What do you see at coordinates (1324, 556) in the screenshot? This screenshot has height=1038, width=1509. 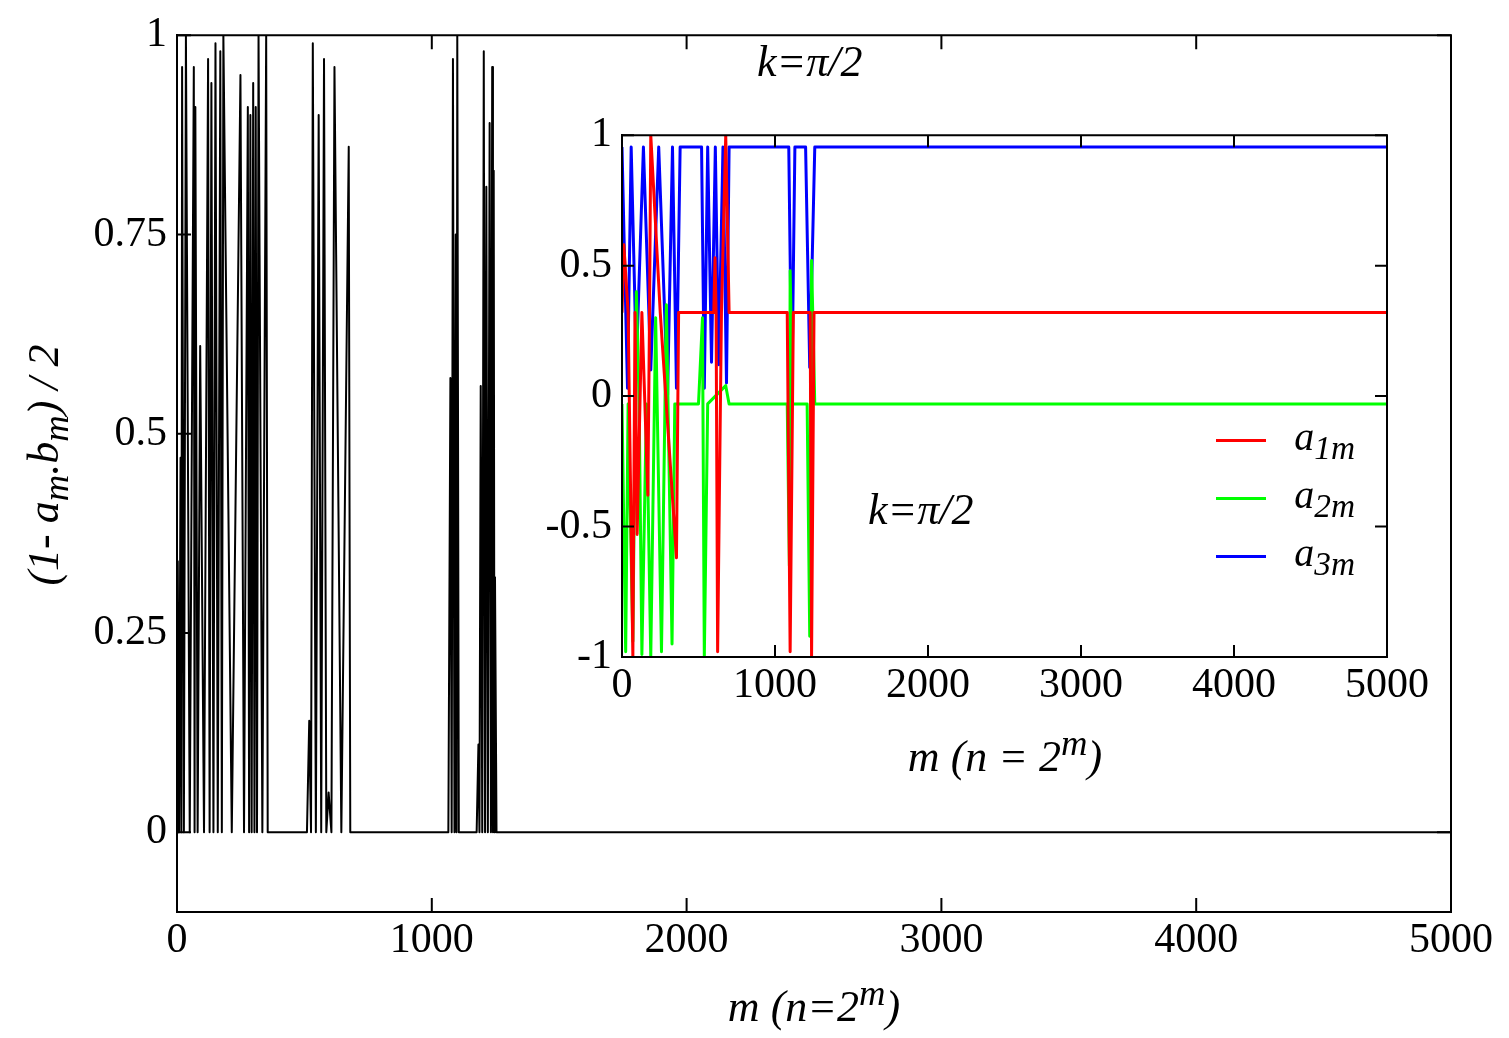 I see `legend-label: a$_{3m}$` at bounding box center [1324, 556].